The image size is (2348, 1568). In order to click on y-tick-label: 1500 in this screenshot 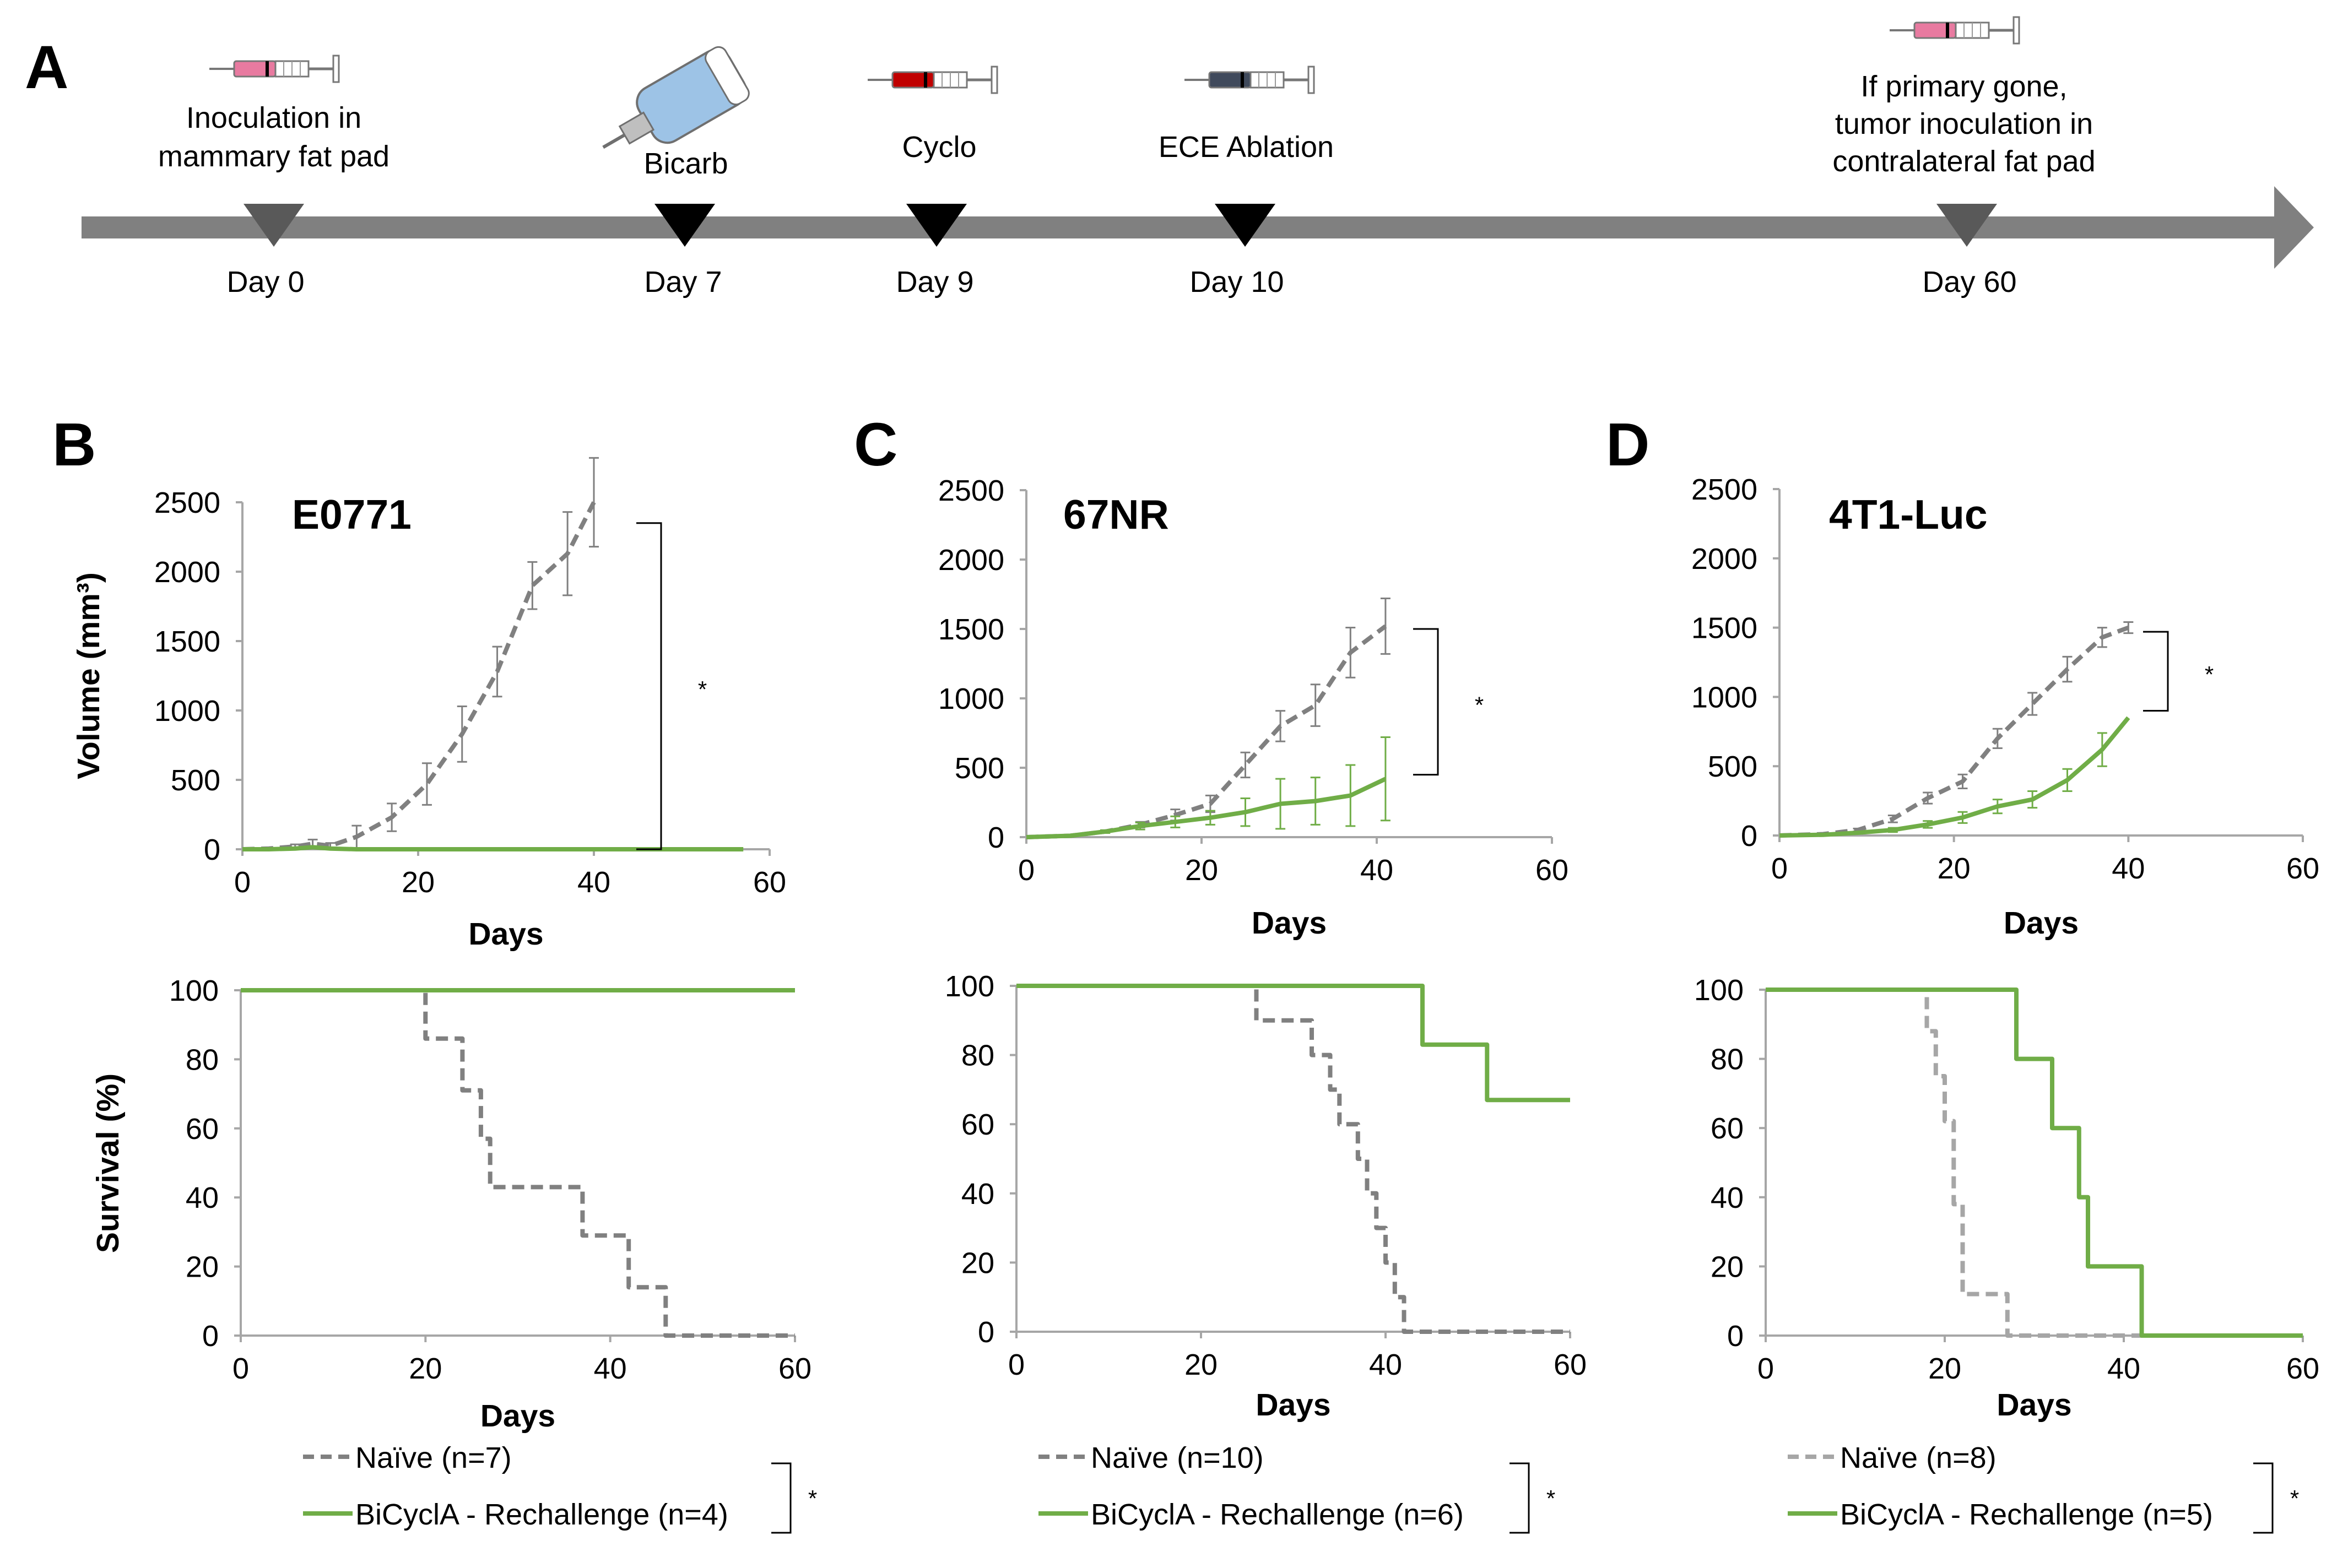, I will do `click(187, 641)`.